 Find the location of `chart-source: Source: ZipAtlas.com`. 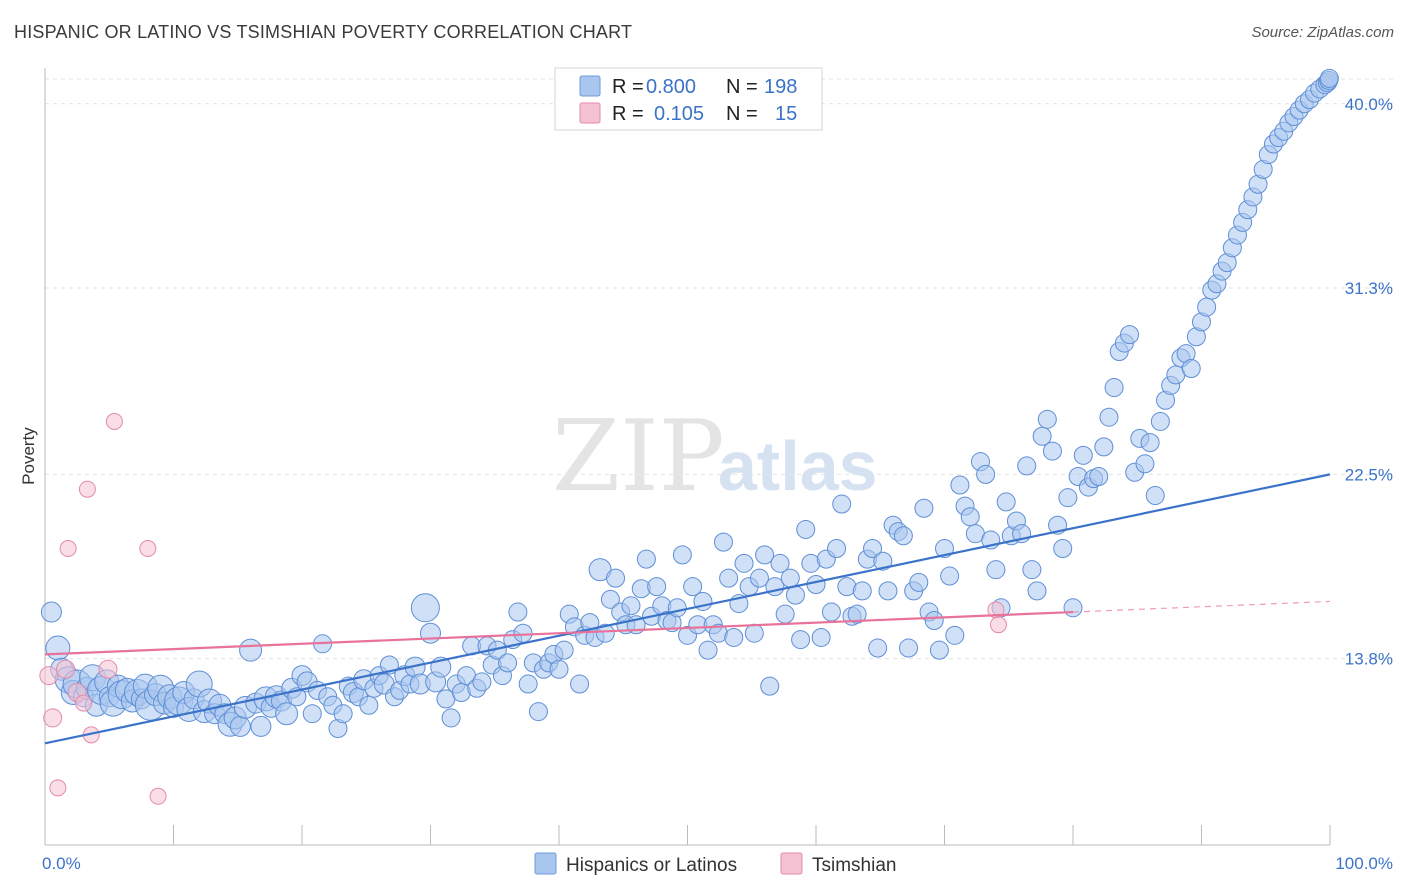

chart-source: Source: ZipAtlas.com is located at coordinates (1322, 32).